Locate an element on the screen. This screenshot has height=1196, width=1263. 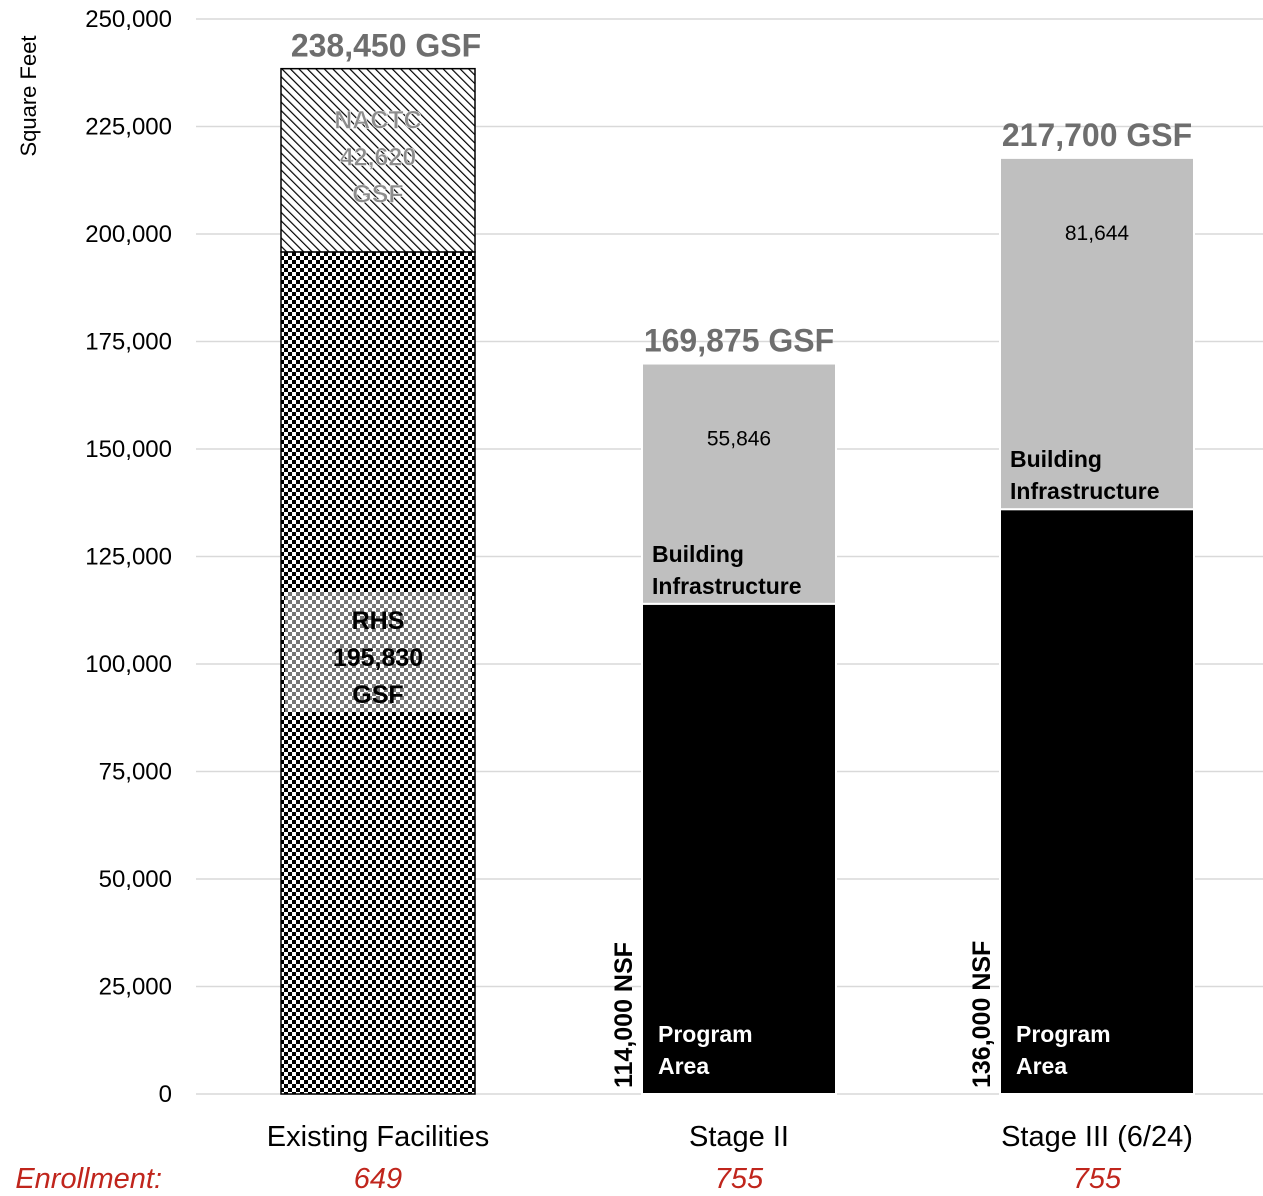
nsf-side-label: 136,000 NSF is located at coordinates (982, 1014).